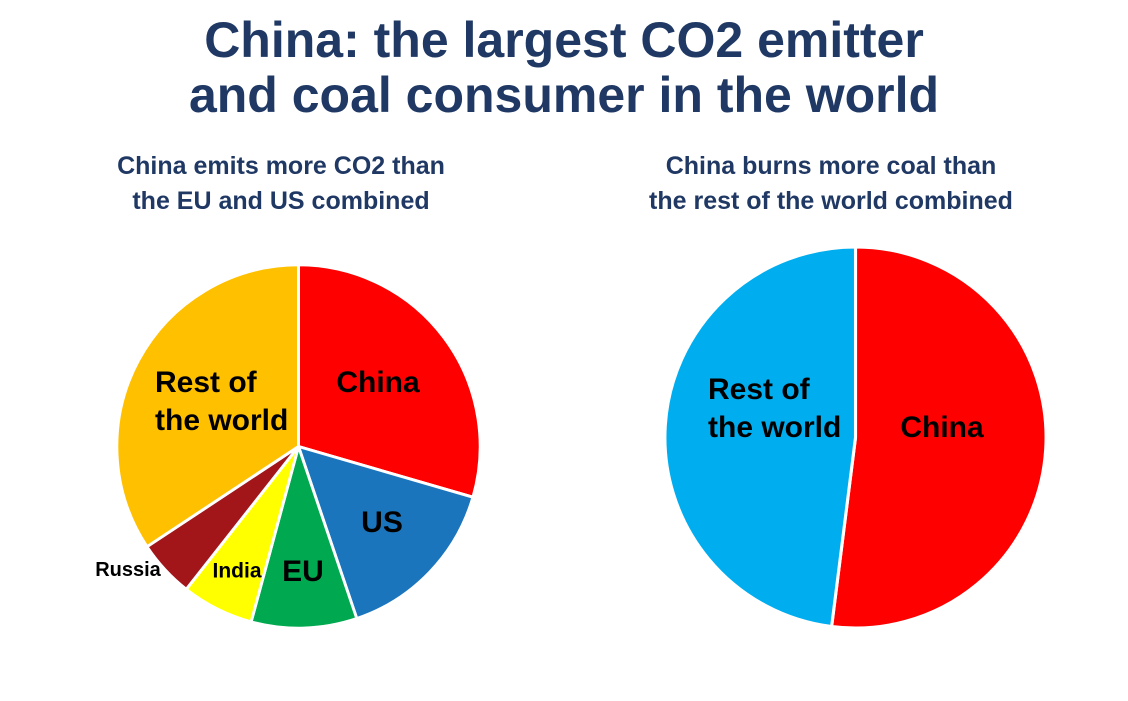 The image size is (1128, 701). What do you see at coordinates (304, 537) in the screenshot?
I see `pie-slice-eu` at bounding box center [304, 537].